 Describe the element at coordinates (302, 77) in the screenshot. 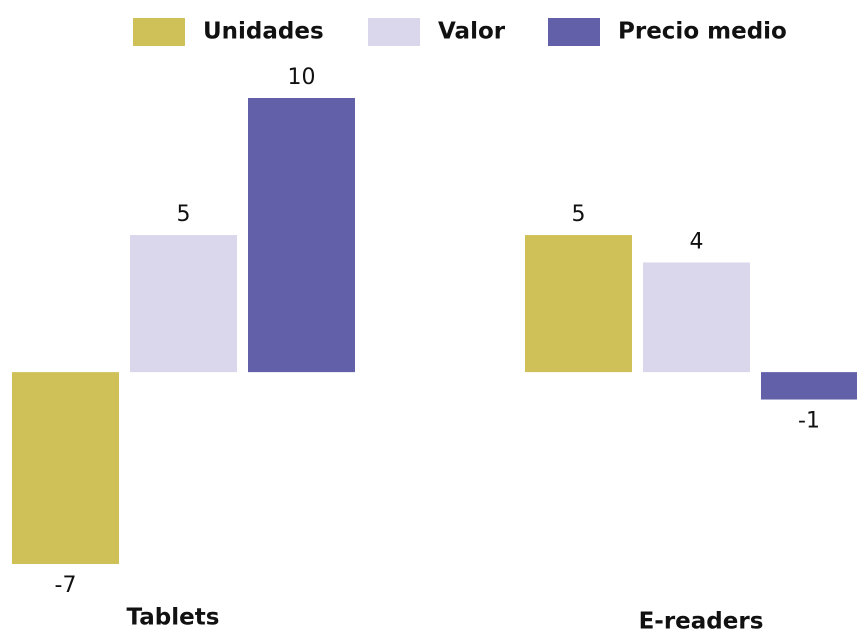

I see `value-label: 10` at that location.